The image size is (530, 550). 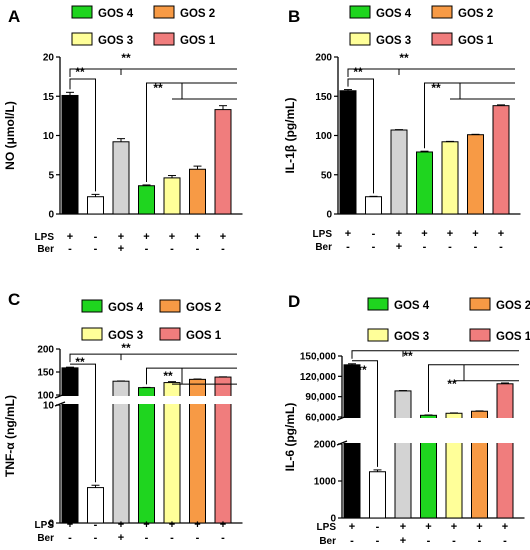 I want to click on y-tick-label: 100, so click(x=45, y=396).